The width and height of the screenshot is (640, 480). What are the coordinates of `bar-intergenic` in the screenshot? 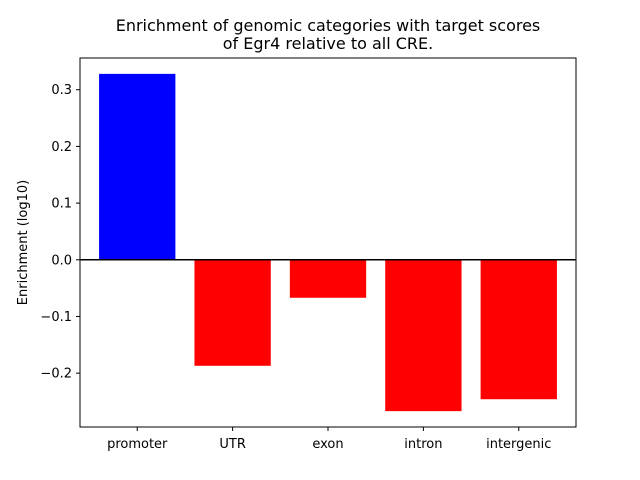 It's located at (518, 329).